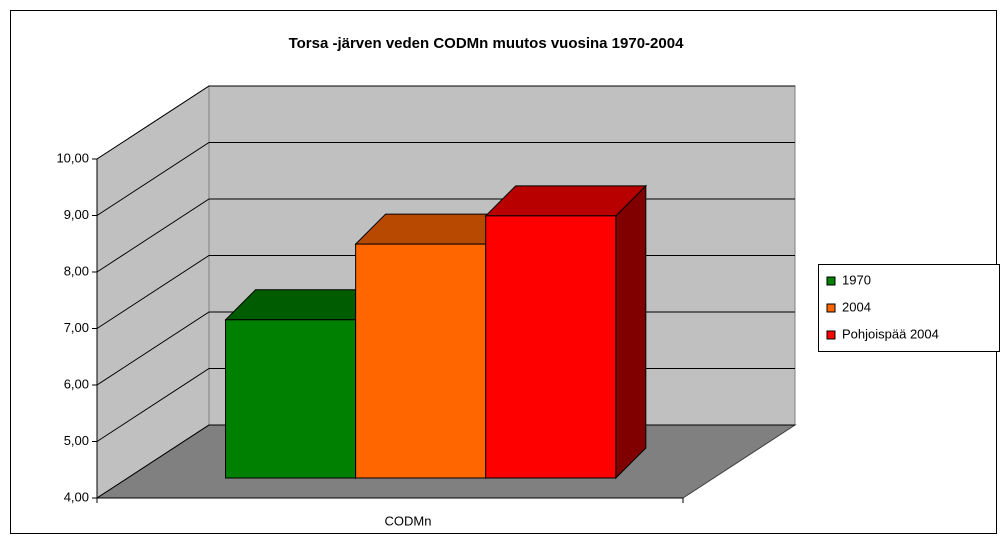 Image resolution: width=1007 pixels, height=544 pixels. Describe the element at coordinates (909, 308) in the screenshot. I see `legend` at that location.